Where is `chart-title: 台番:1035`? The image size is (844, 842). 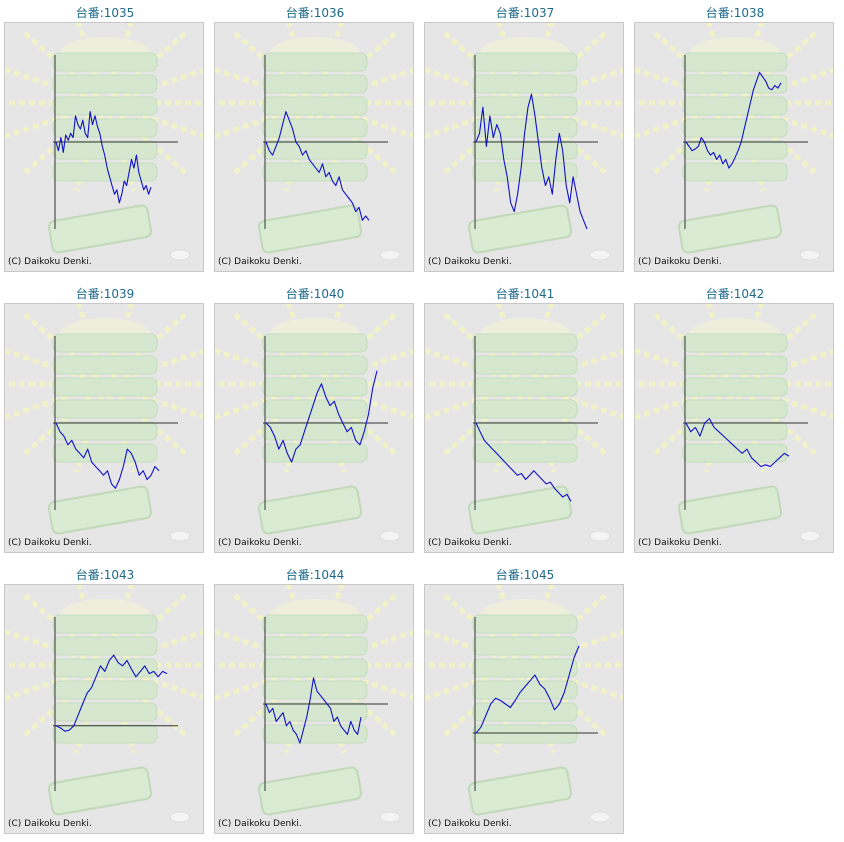 chart-title: 台番:1035 is located at coordinates (105, 13).